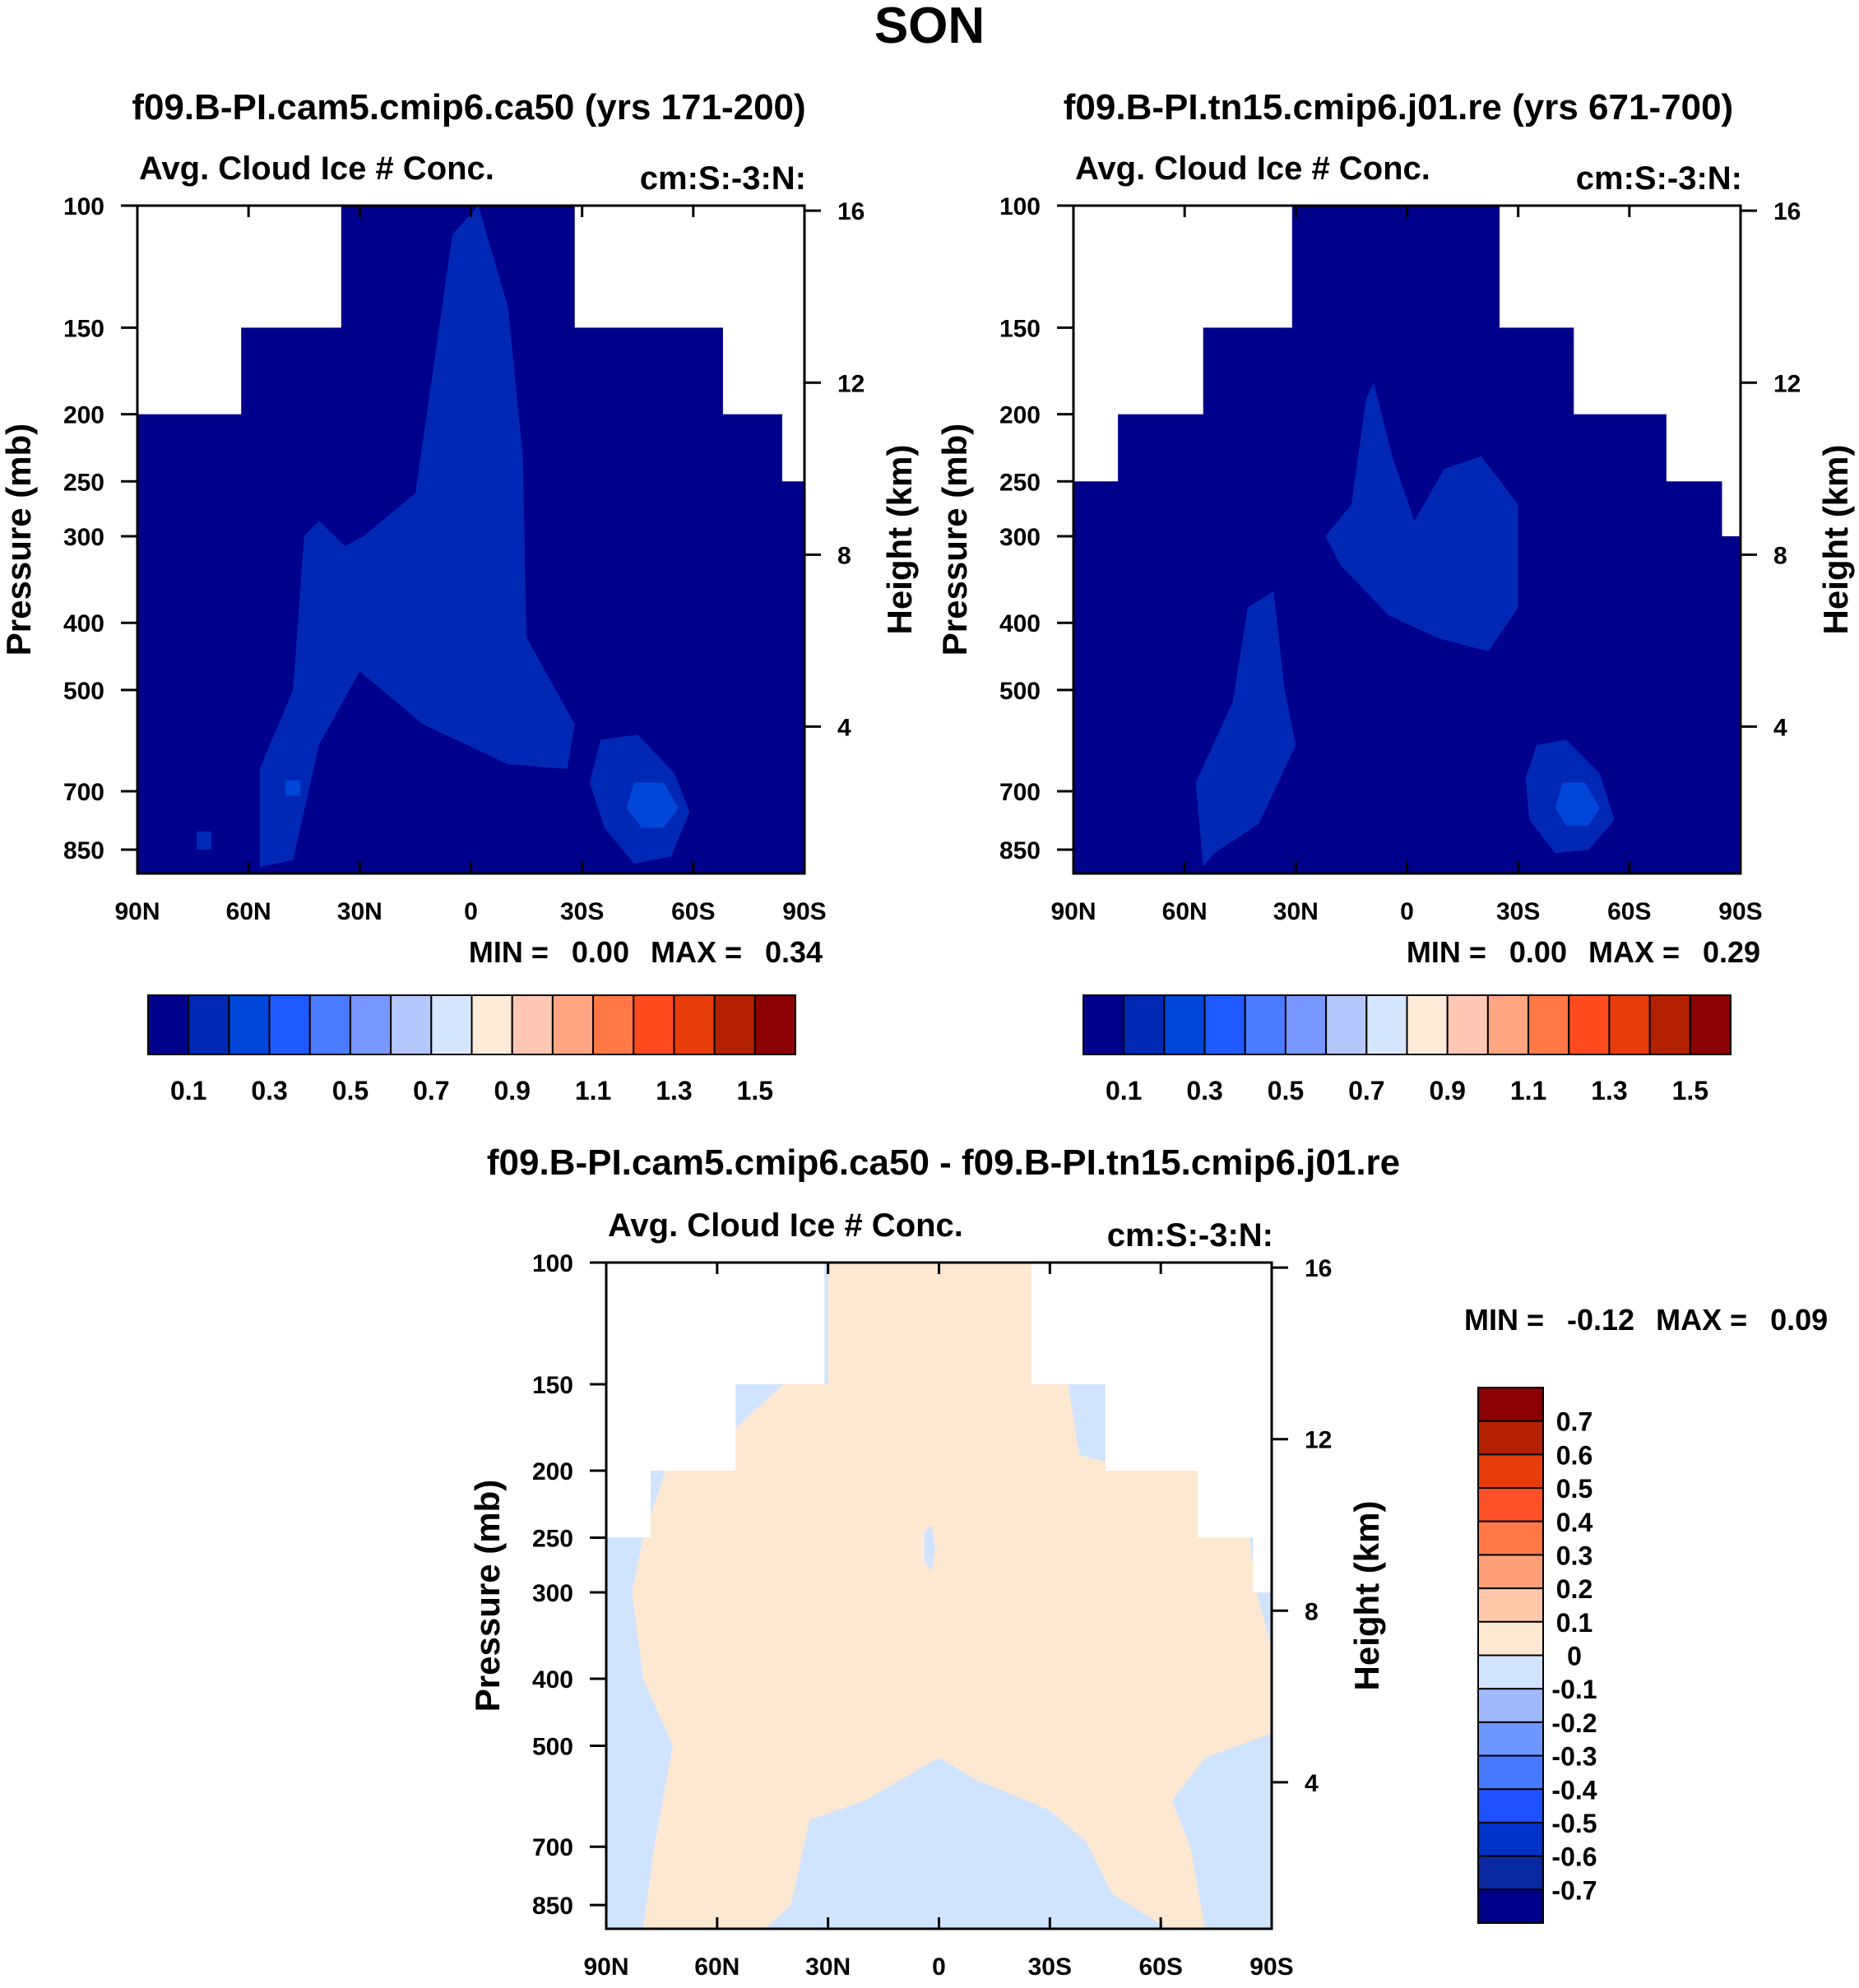  I want to click on panel-2-x-tick-label: 60S, so click(1629, 912).